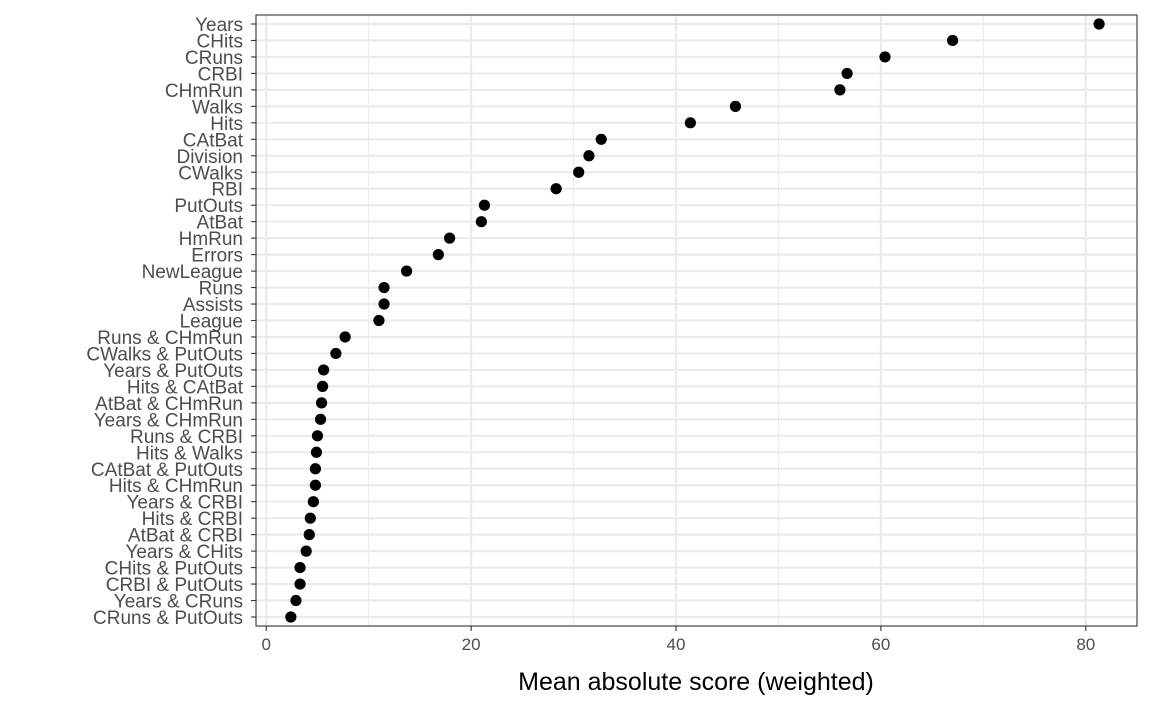 The image size is (1152, 711). Describe the element at coordinates (185, 387) in the screenshot. I see `y-tick-label: Hits & CAtBat` at that location.